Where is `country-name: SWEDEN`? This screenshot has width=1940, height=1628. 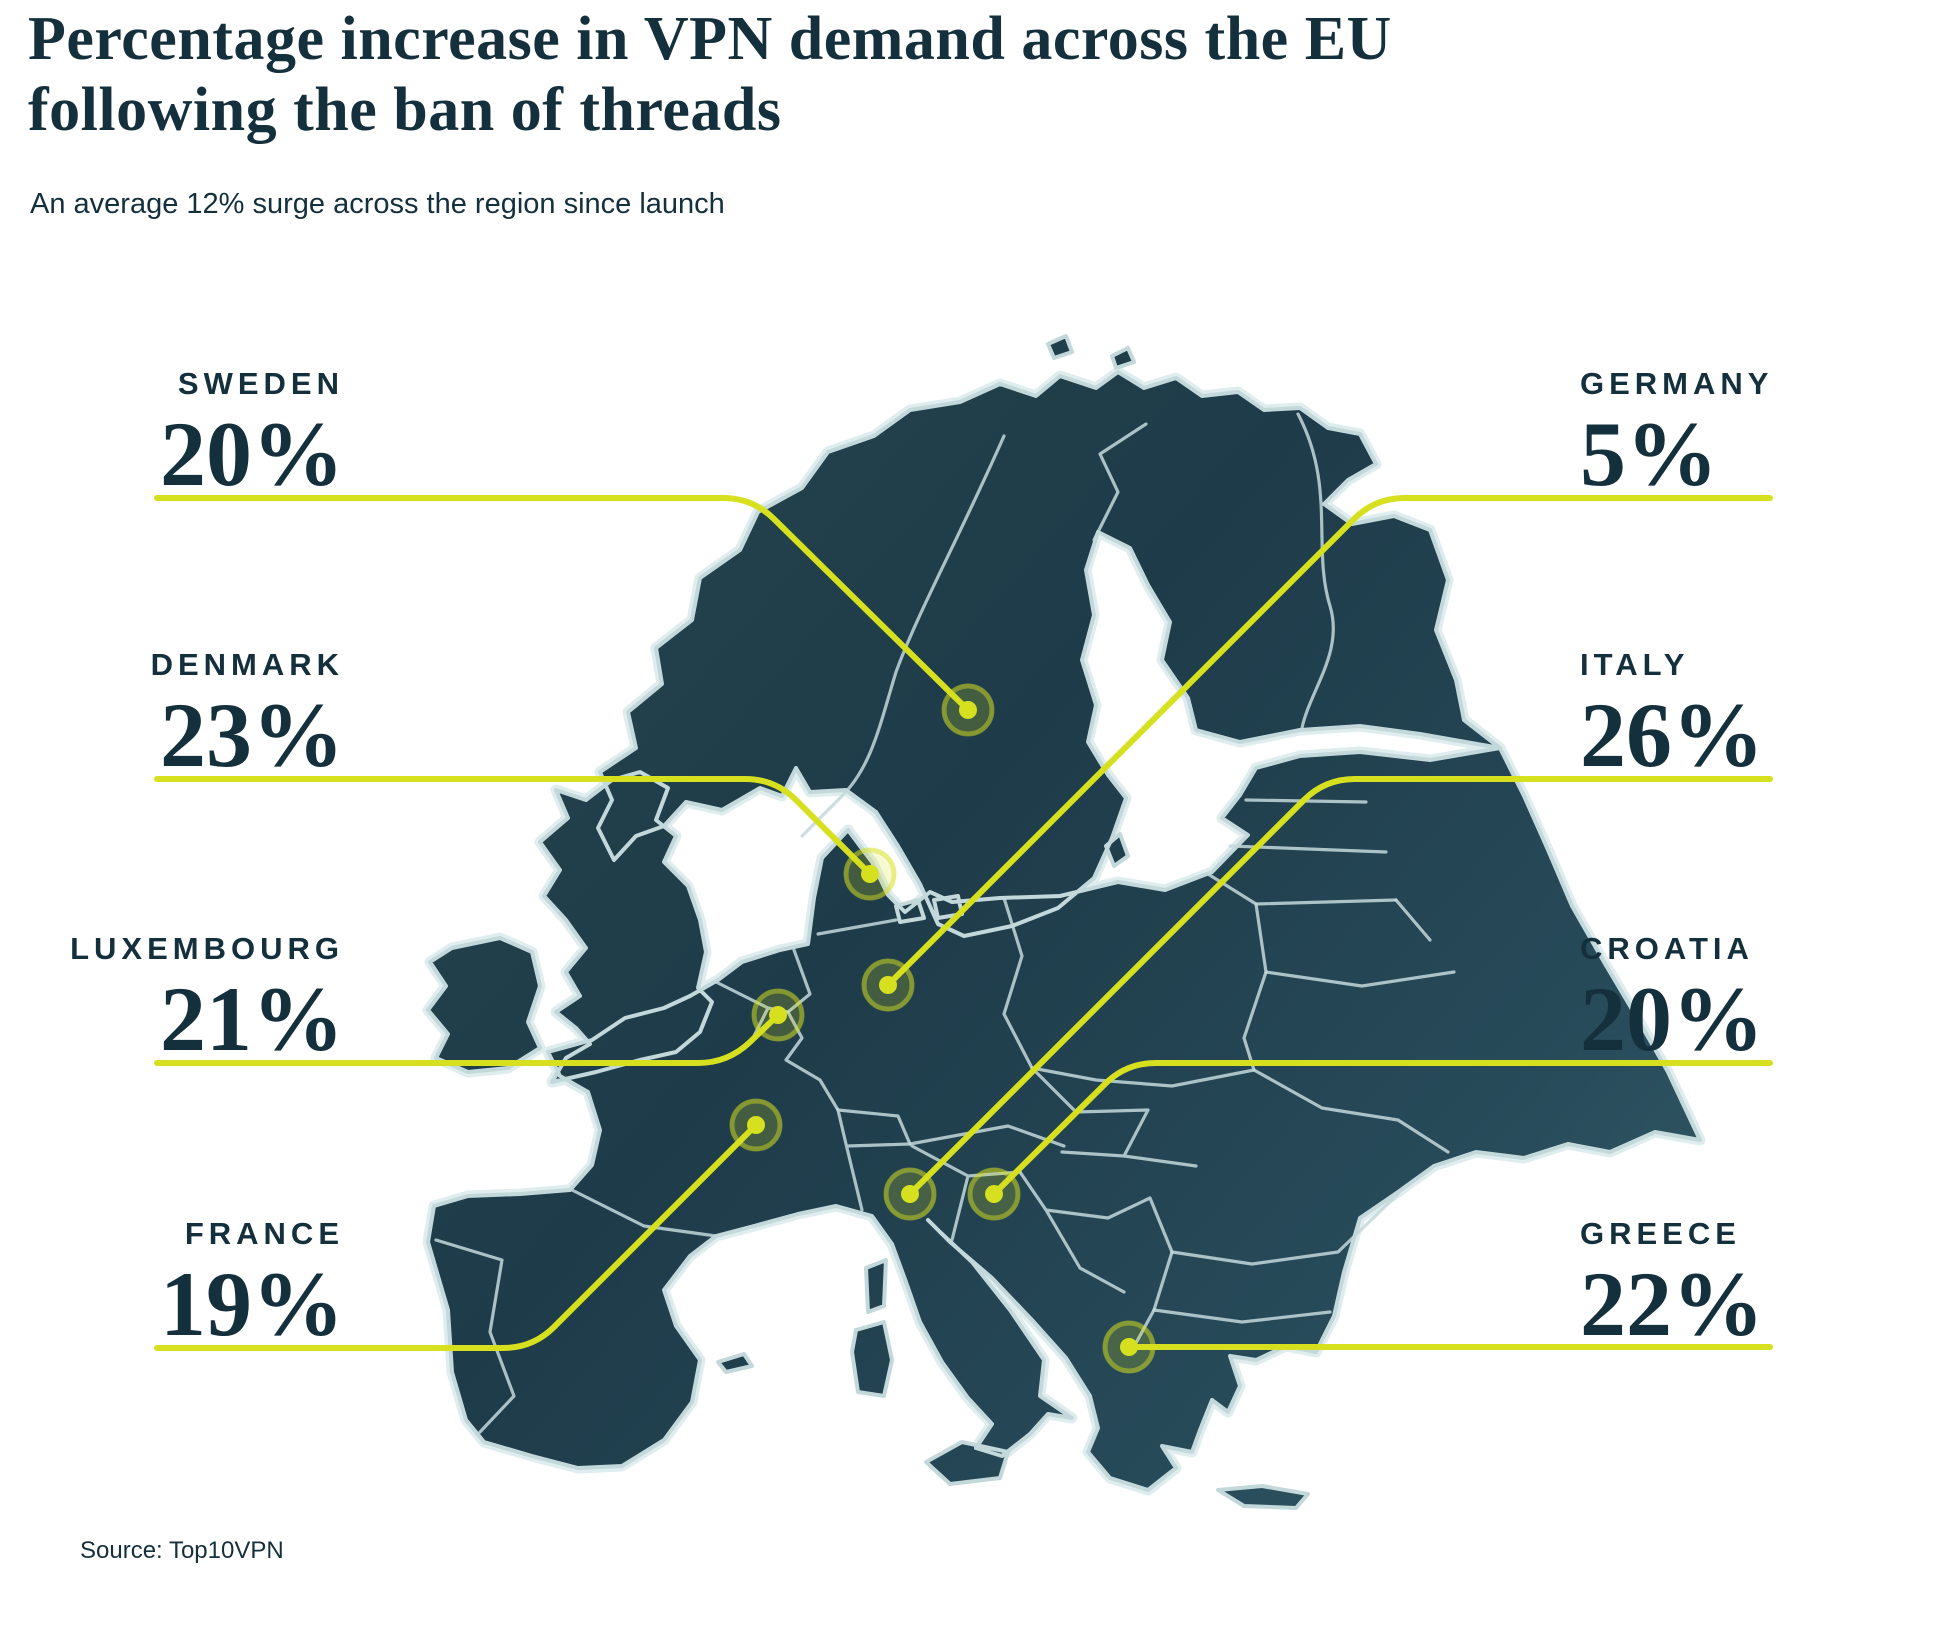 country-name: SWEDEN is located at coordinates (260, 383).